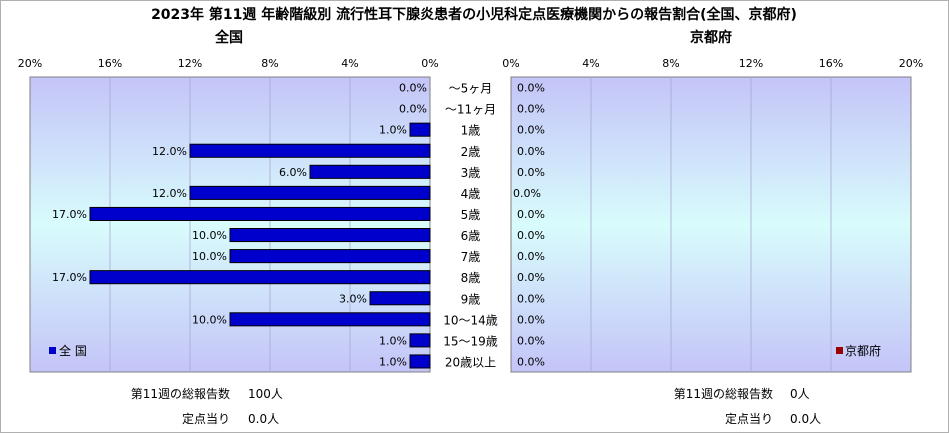 This screenshot has height=433, width=949. I want to click on national-data-label: 6.0%, so click(293, 172).